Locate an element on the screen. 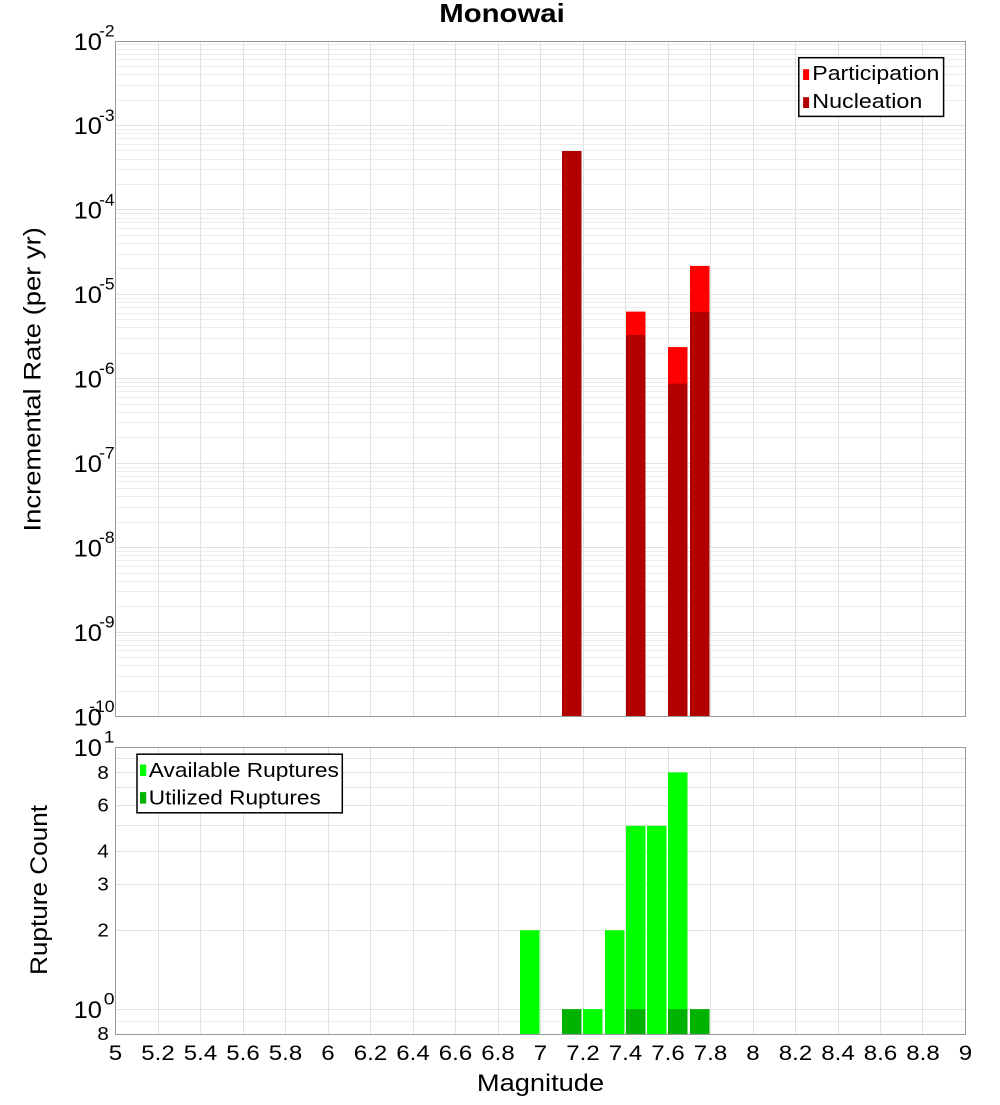 This screenshot has height=1105, width=1000. svg-text: 3 is located at coordinates (102, 884).